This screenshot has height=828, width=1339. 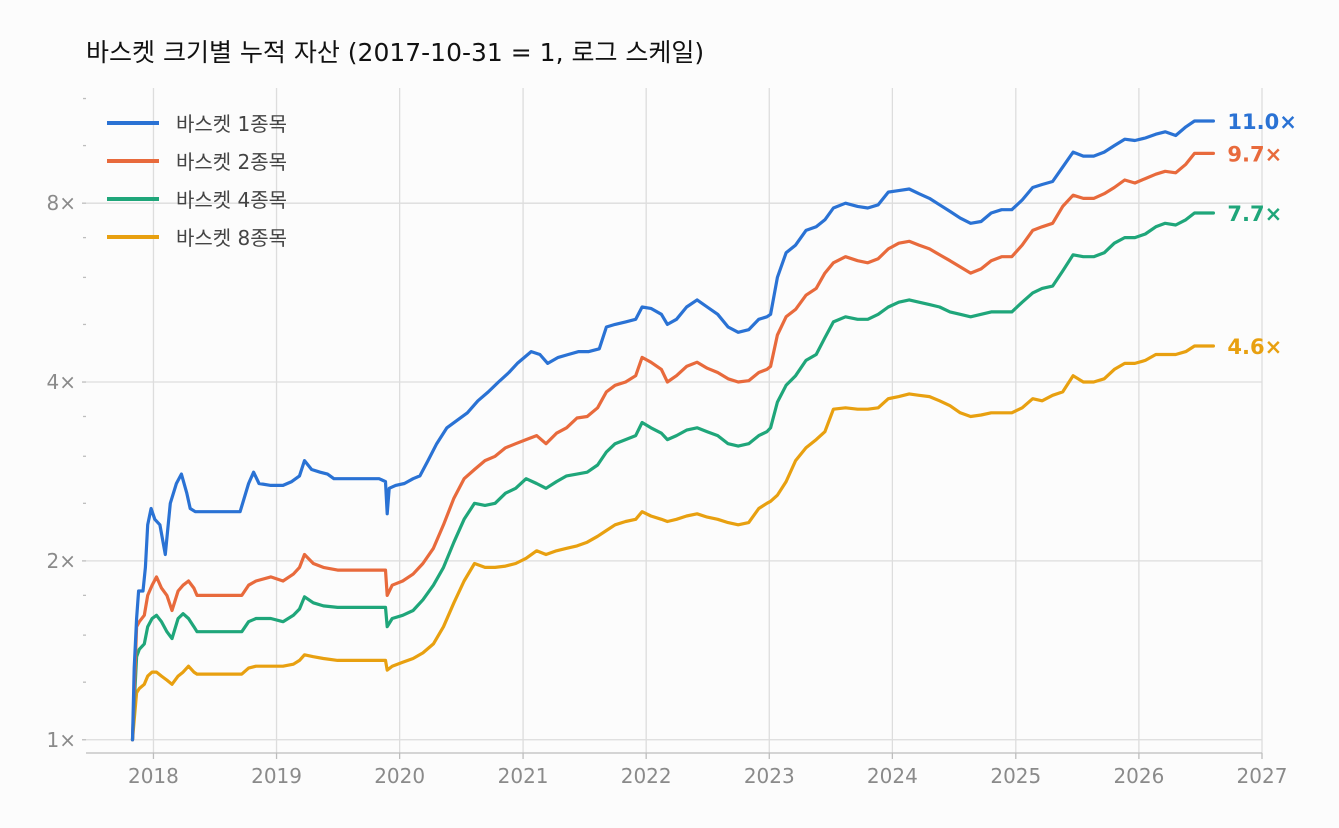 I want to click on series-end-label: 11.0×, so click(x=1261, y=122).